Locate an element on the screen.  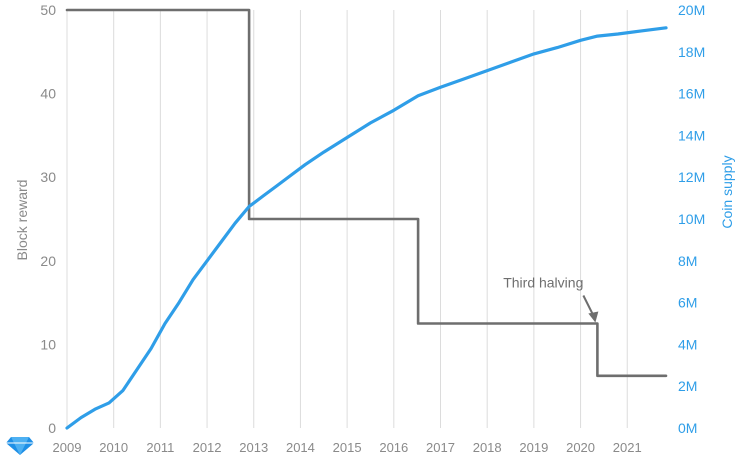
x-tick-label: 2020 is located at coordinates (580, 447).